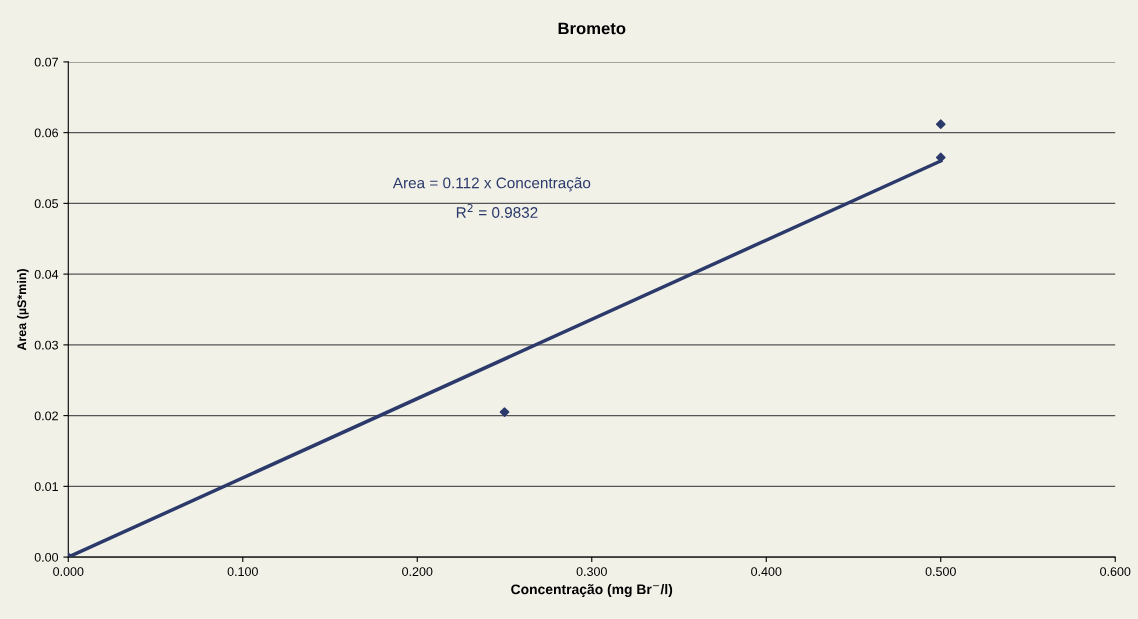 The height and width of the screenshot is (619, 1138). Describe the element at coordinates (497, 210) in the screenshot. I see `annotation: R$^{2}$ = 0.9832` at that location.